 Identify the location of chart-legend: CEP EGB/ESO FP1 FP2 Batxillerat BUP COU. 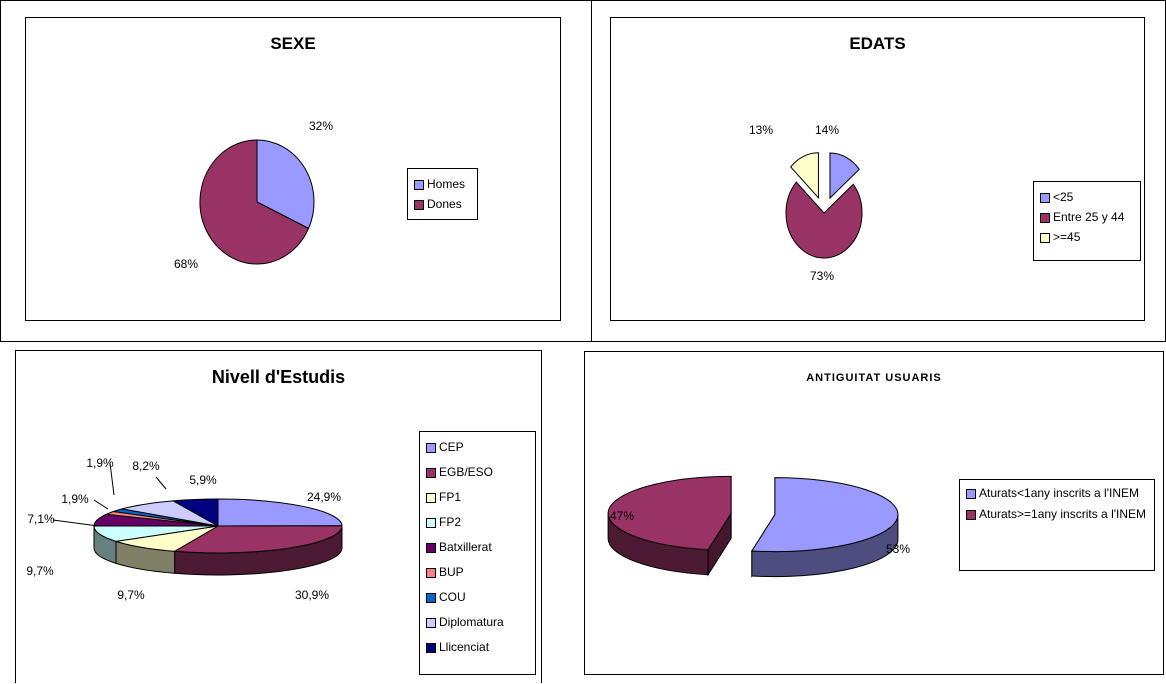
(477, 553).